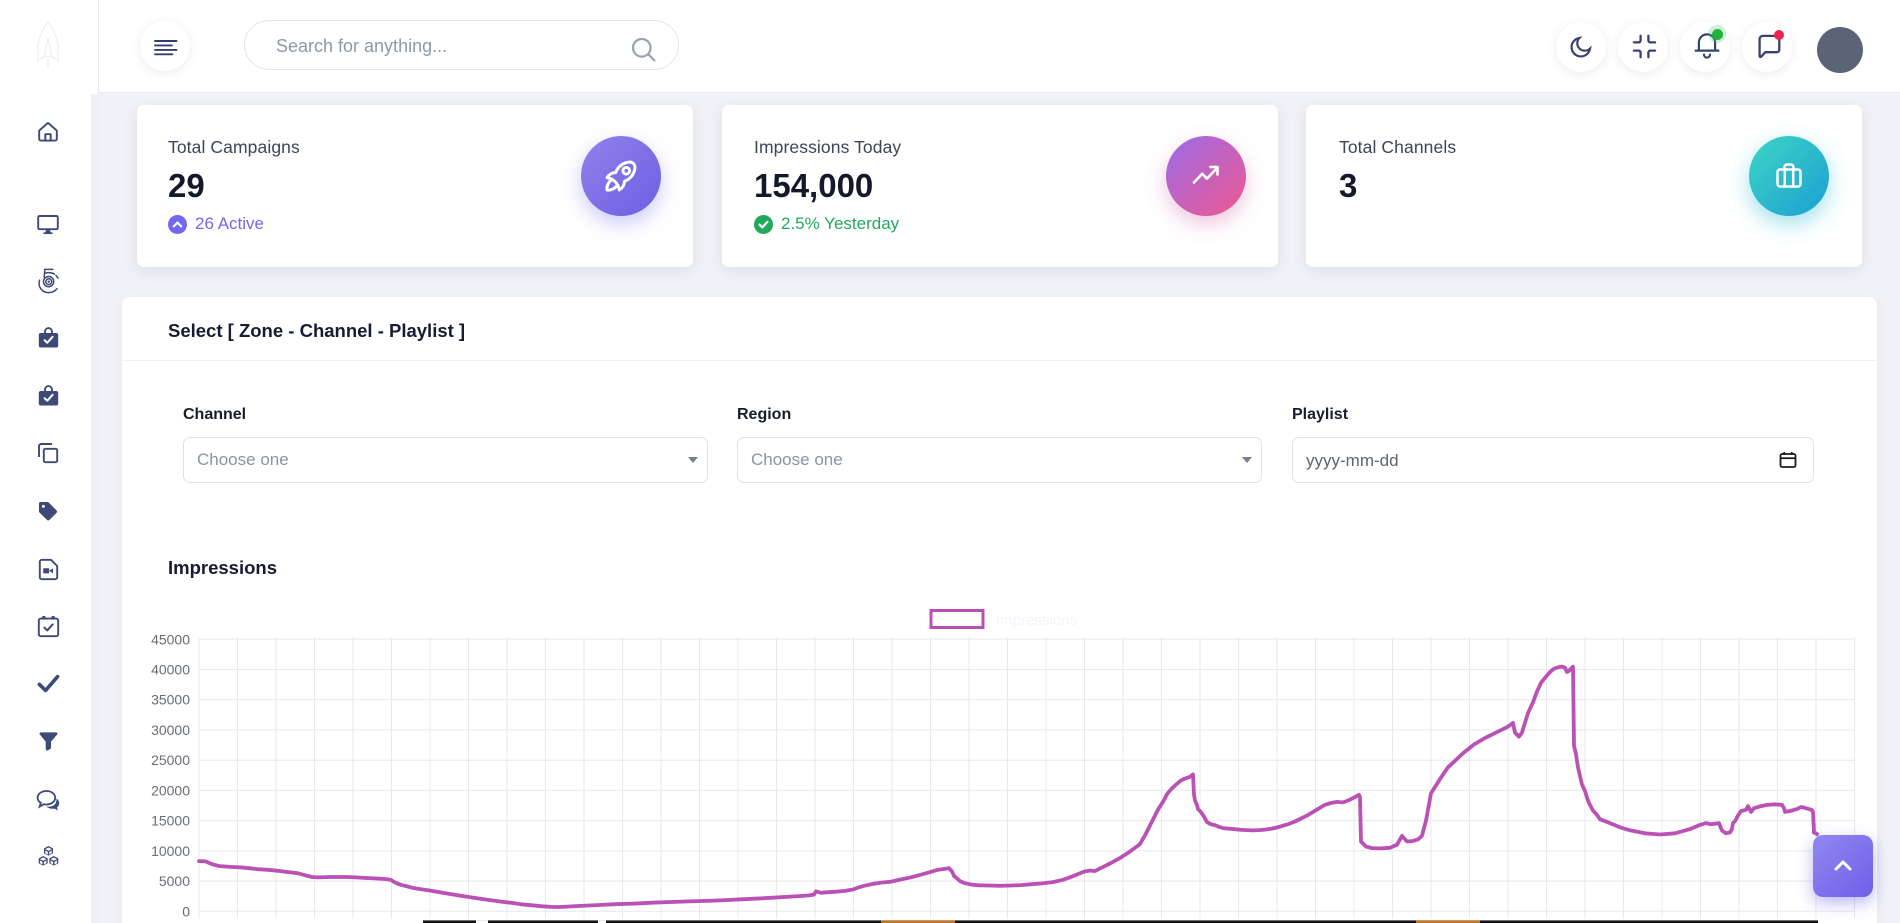 The image size is (1900, 923). What do you see at coordinates (186, 911) in the screenshot?
I see `svg-text: 0` at bounding box center [186, 911].